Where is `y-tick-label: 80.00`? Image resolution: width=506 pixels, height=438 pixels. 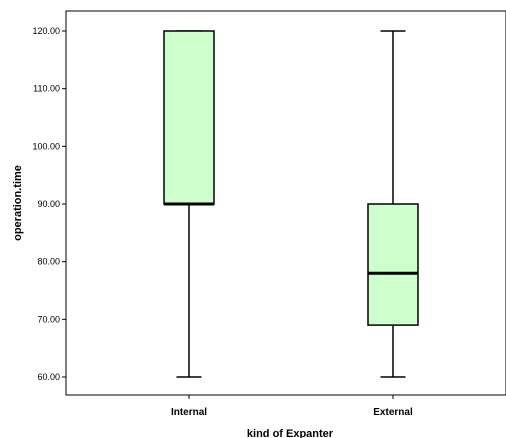 y-tick-label: 80.00 is located at coordinates (48, 262).